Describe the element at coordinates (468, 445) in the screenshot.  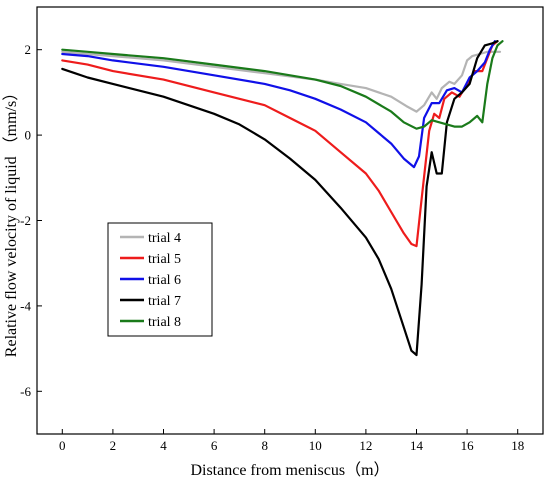
I see `x-tick-label: 16` at that location.